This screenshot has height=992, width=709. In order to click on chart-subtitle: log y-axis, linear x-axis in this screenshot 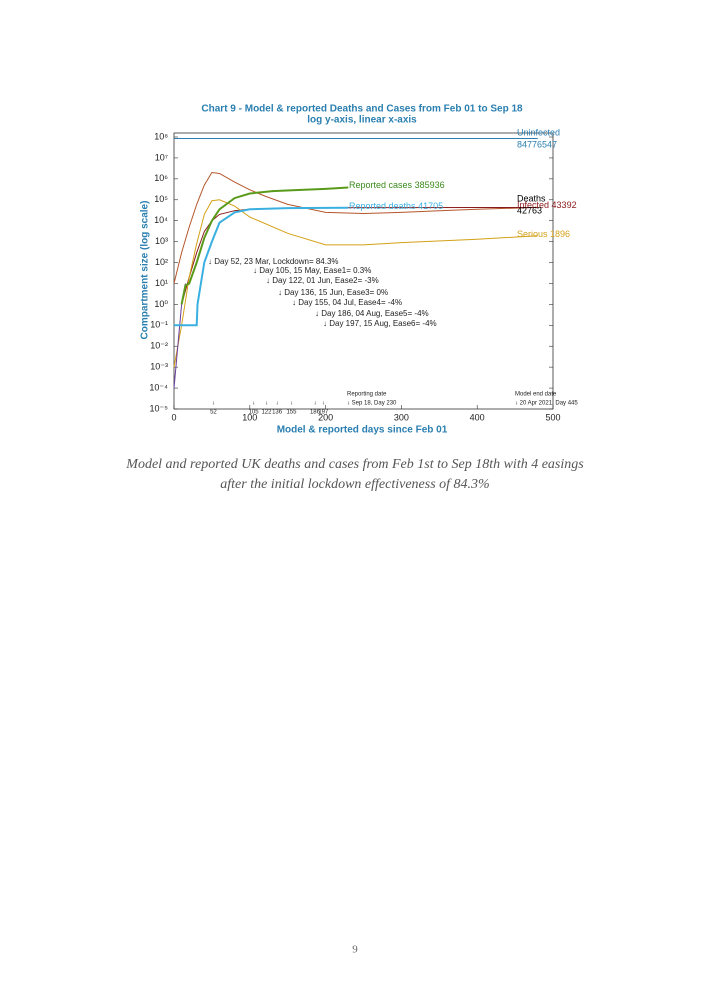, I will do `click(362, 120)`.